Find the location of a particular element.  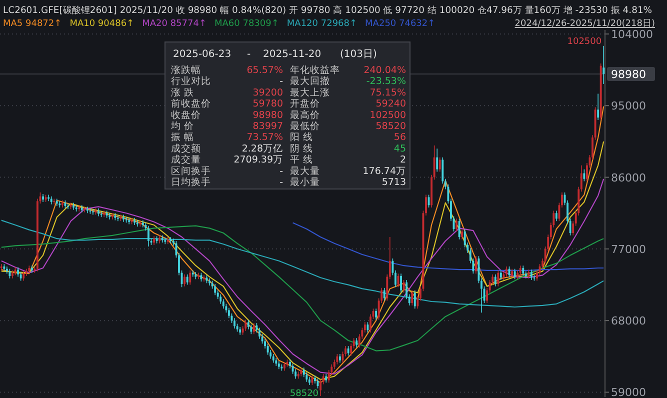

annotation: 年化收益率 is located at coordinates (315, 70).